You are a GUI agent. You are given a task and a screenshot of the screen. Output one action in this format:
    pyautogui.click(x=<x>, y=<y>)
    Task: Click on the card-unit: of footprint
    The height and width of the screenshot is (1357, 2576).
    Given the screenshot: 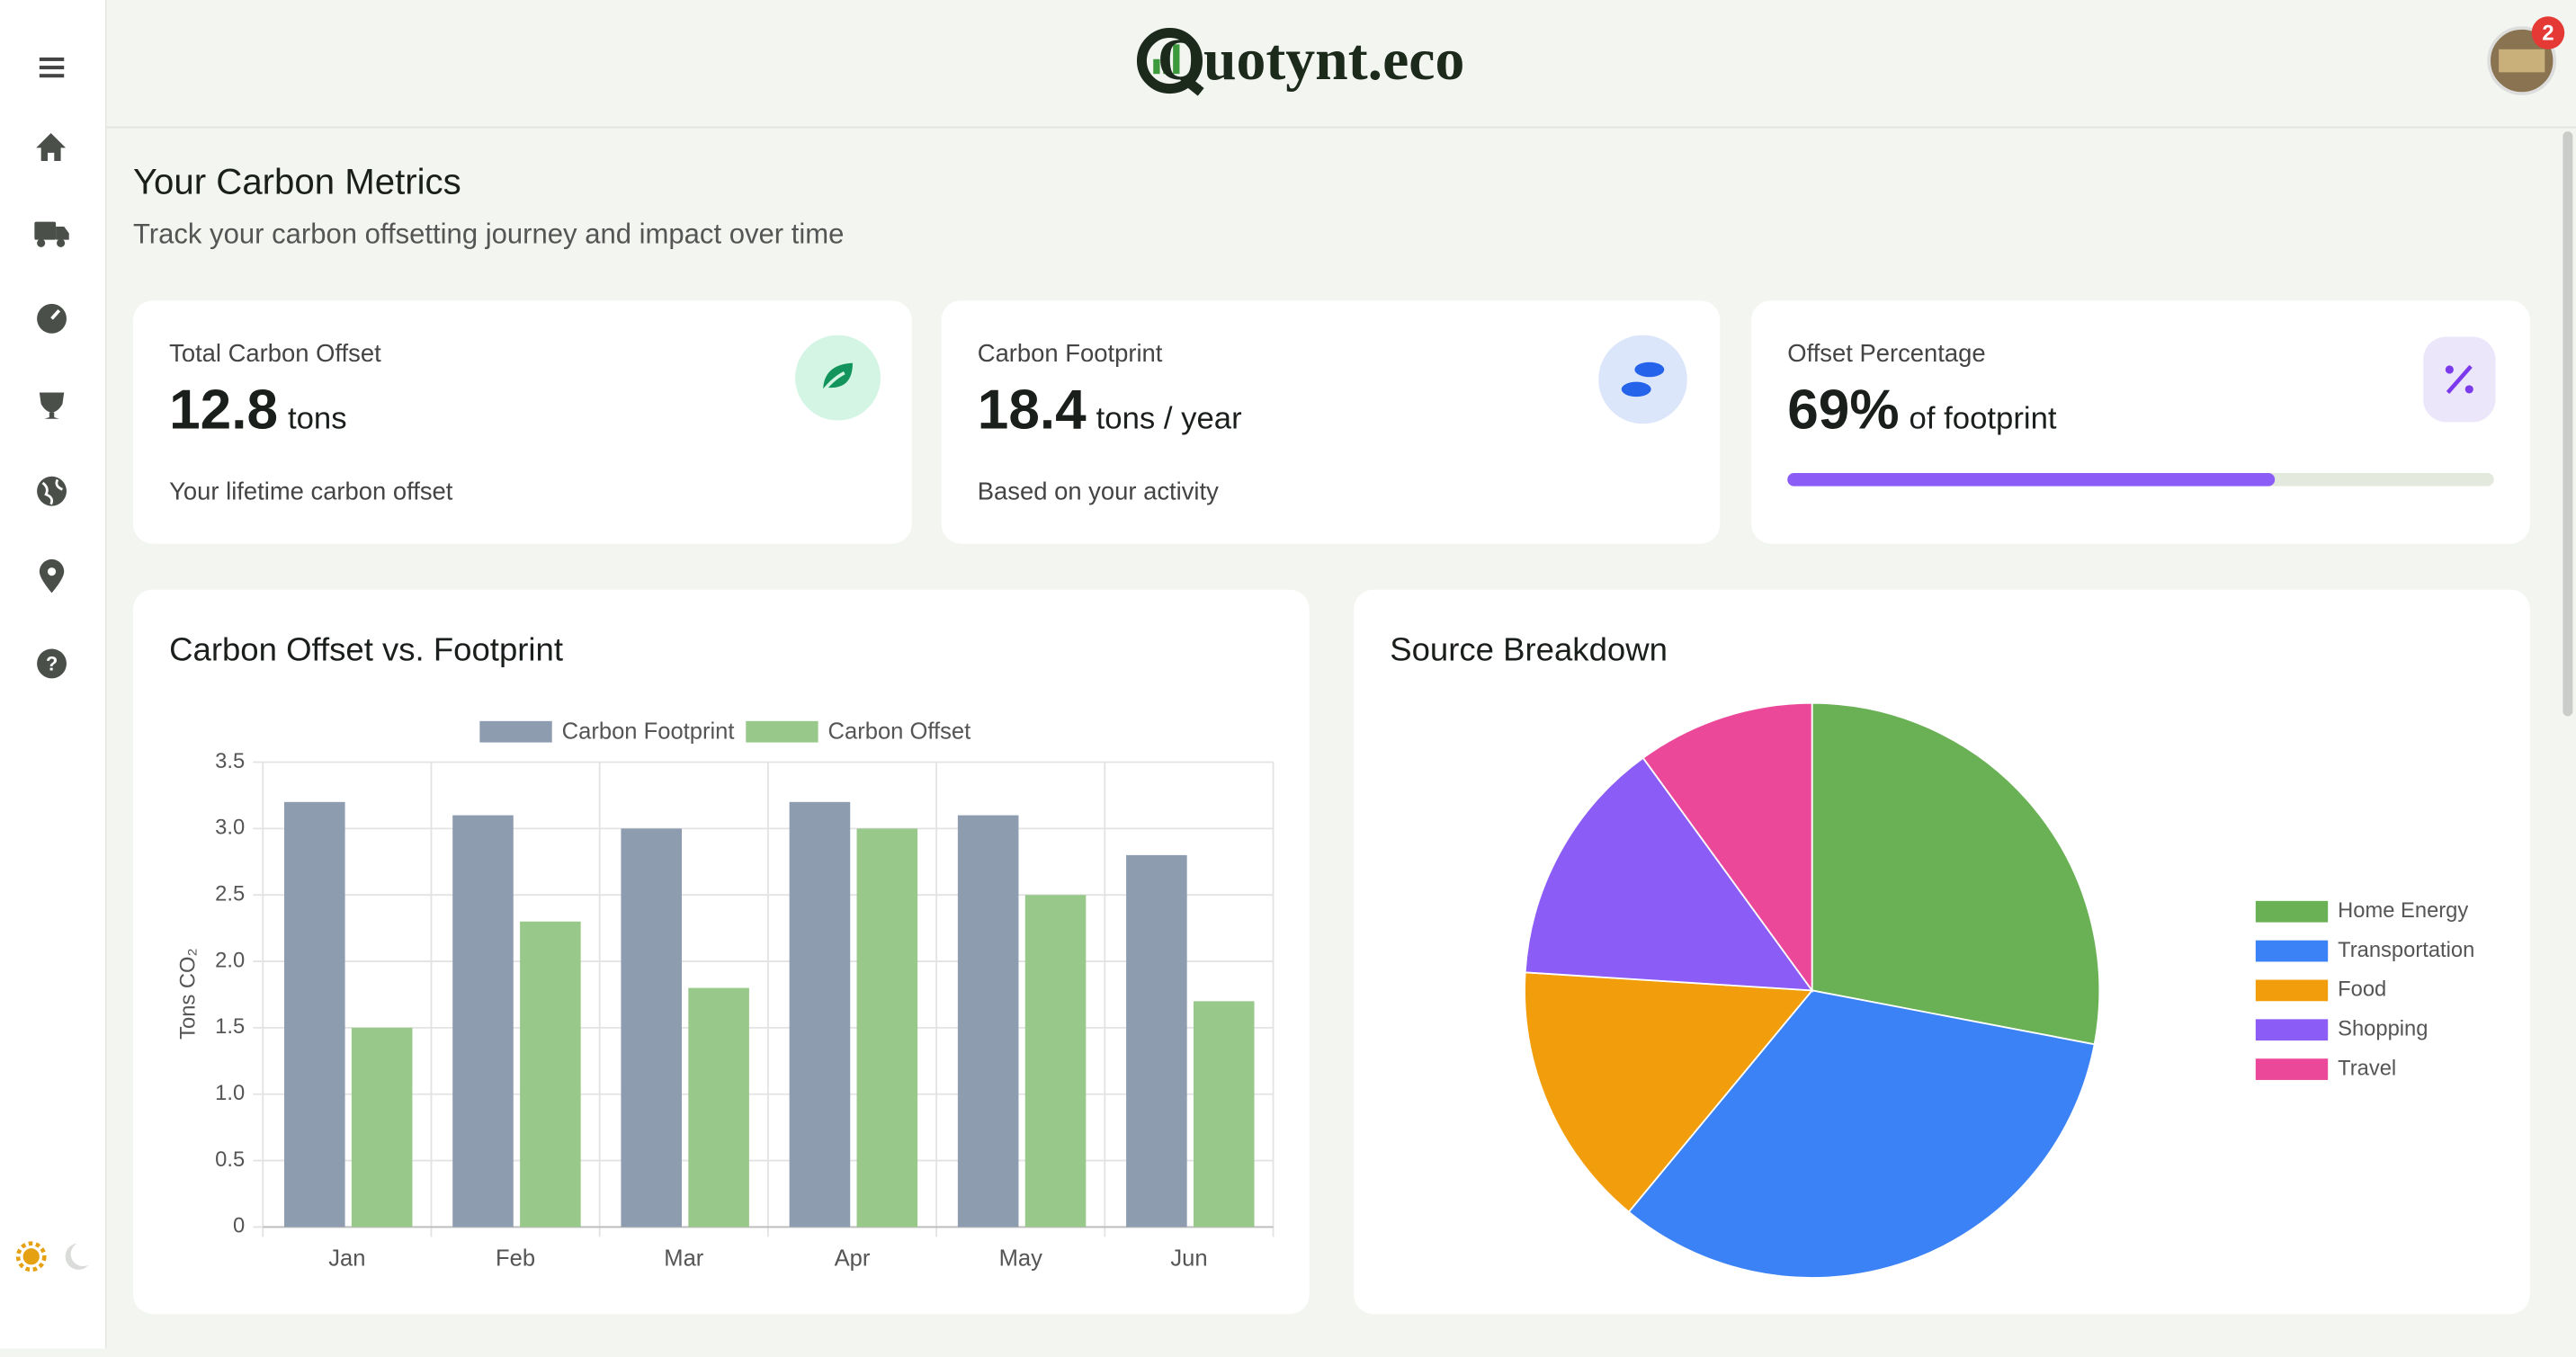 What is the action you would take?
    pyautogui.click(x=1983, y=420)
    